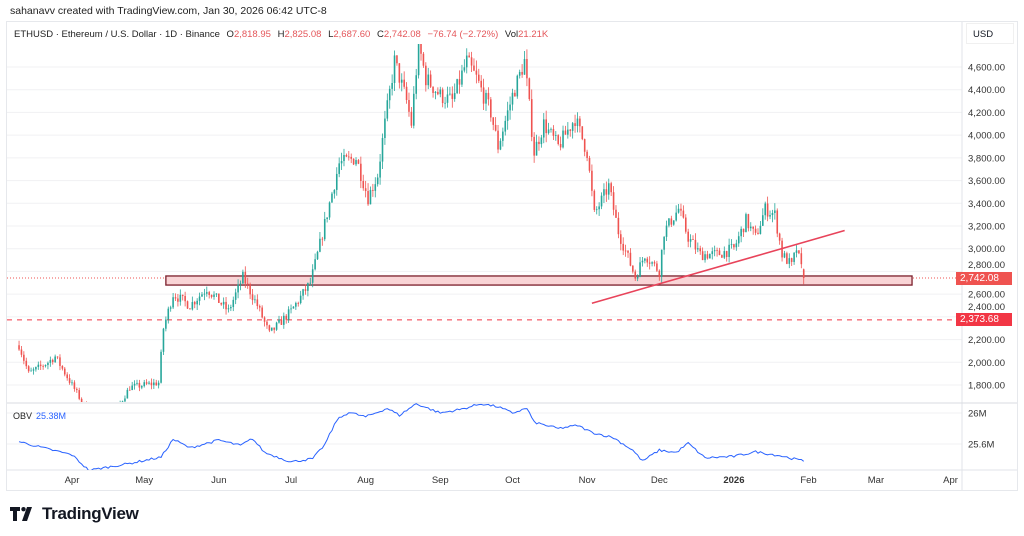 Image resolution: width=1024 pixels, height=536 pixels. Describe the element at coordinates (74, 514) in the screenshot. I see `tradingview-logo: TradingView` at that location.